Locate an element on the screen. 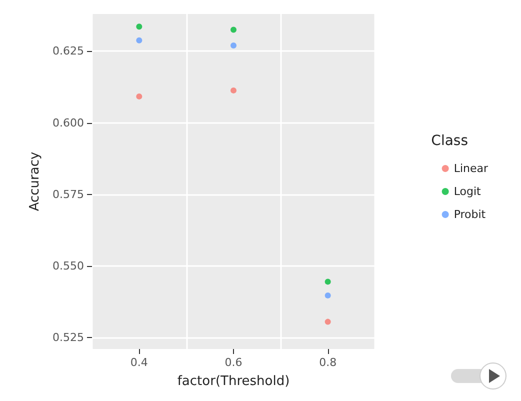  legend-label: Probit is located at coordinates (470, 214).